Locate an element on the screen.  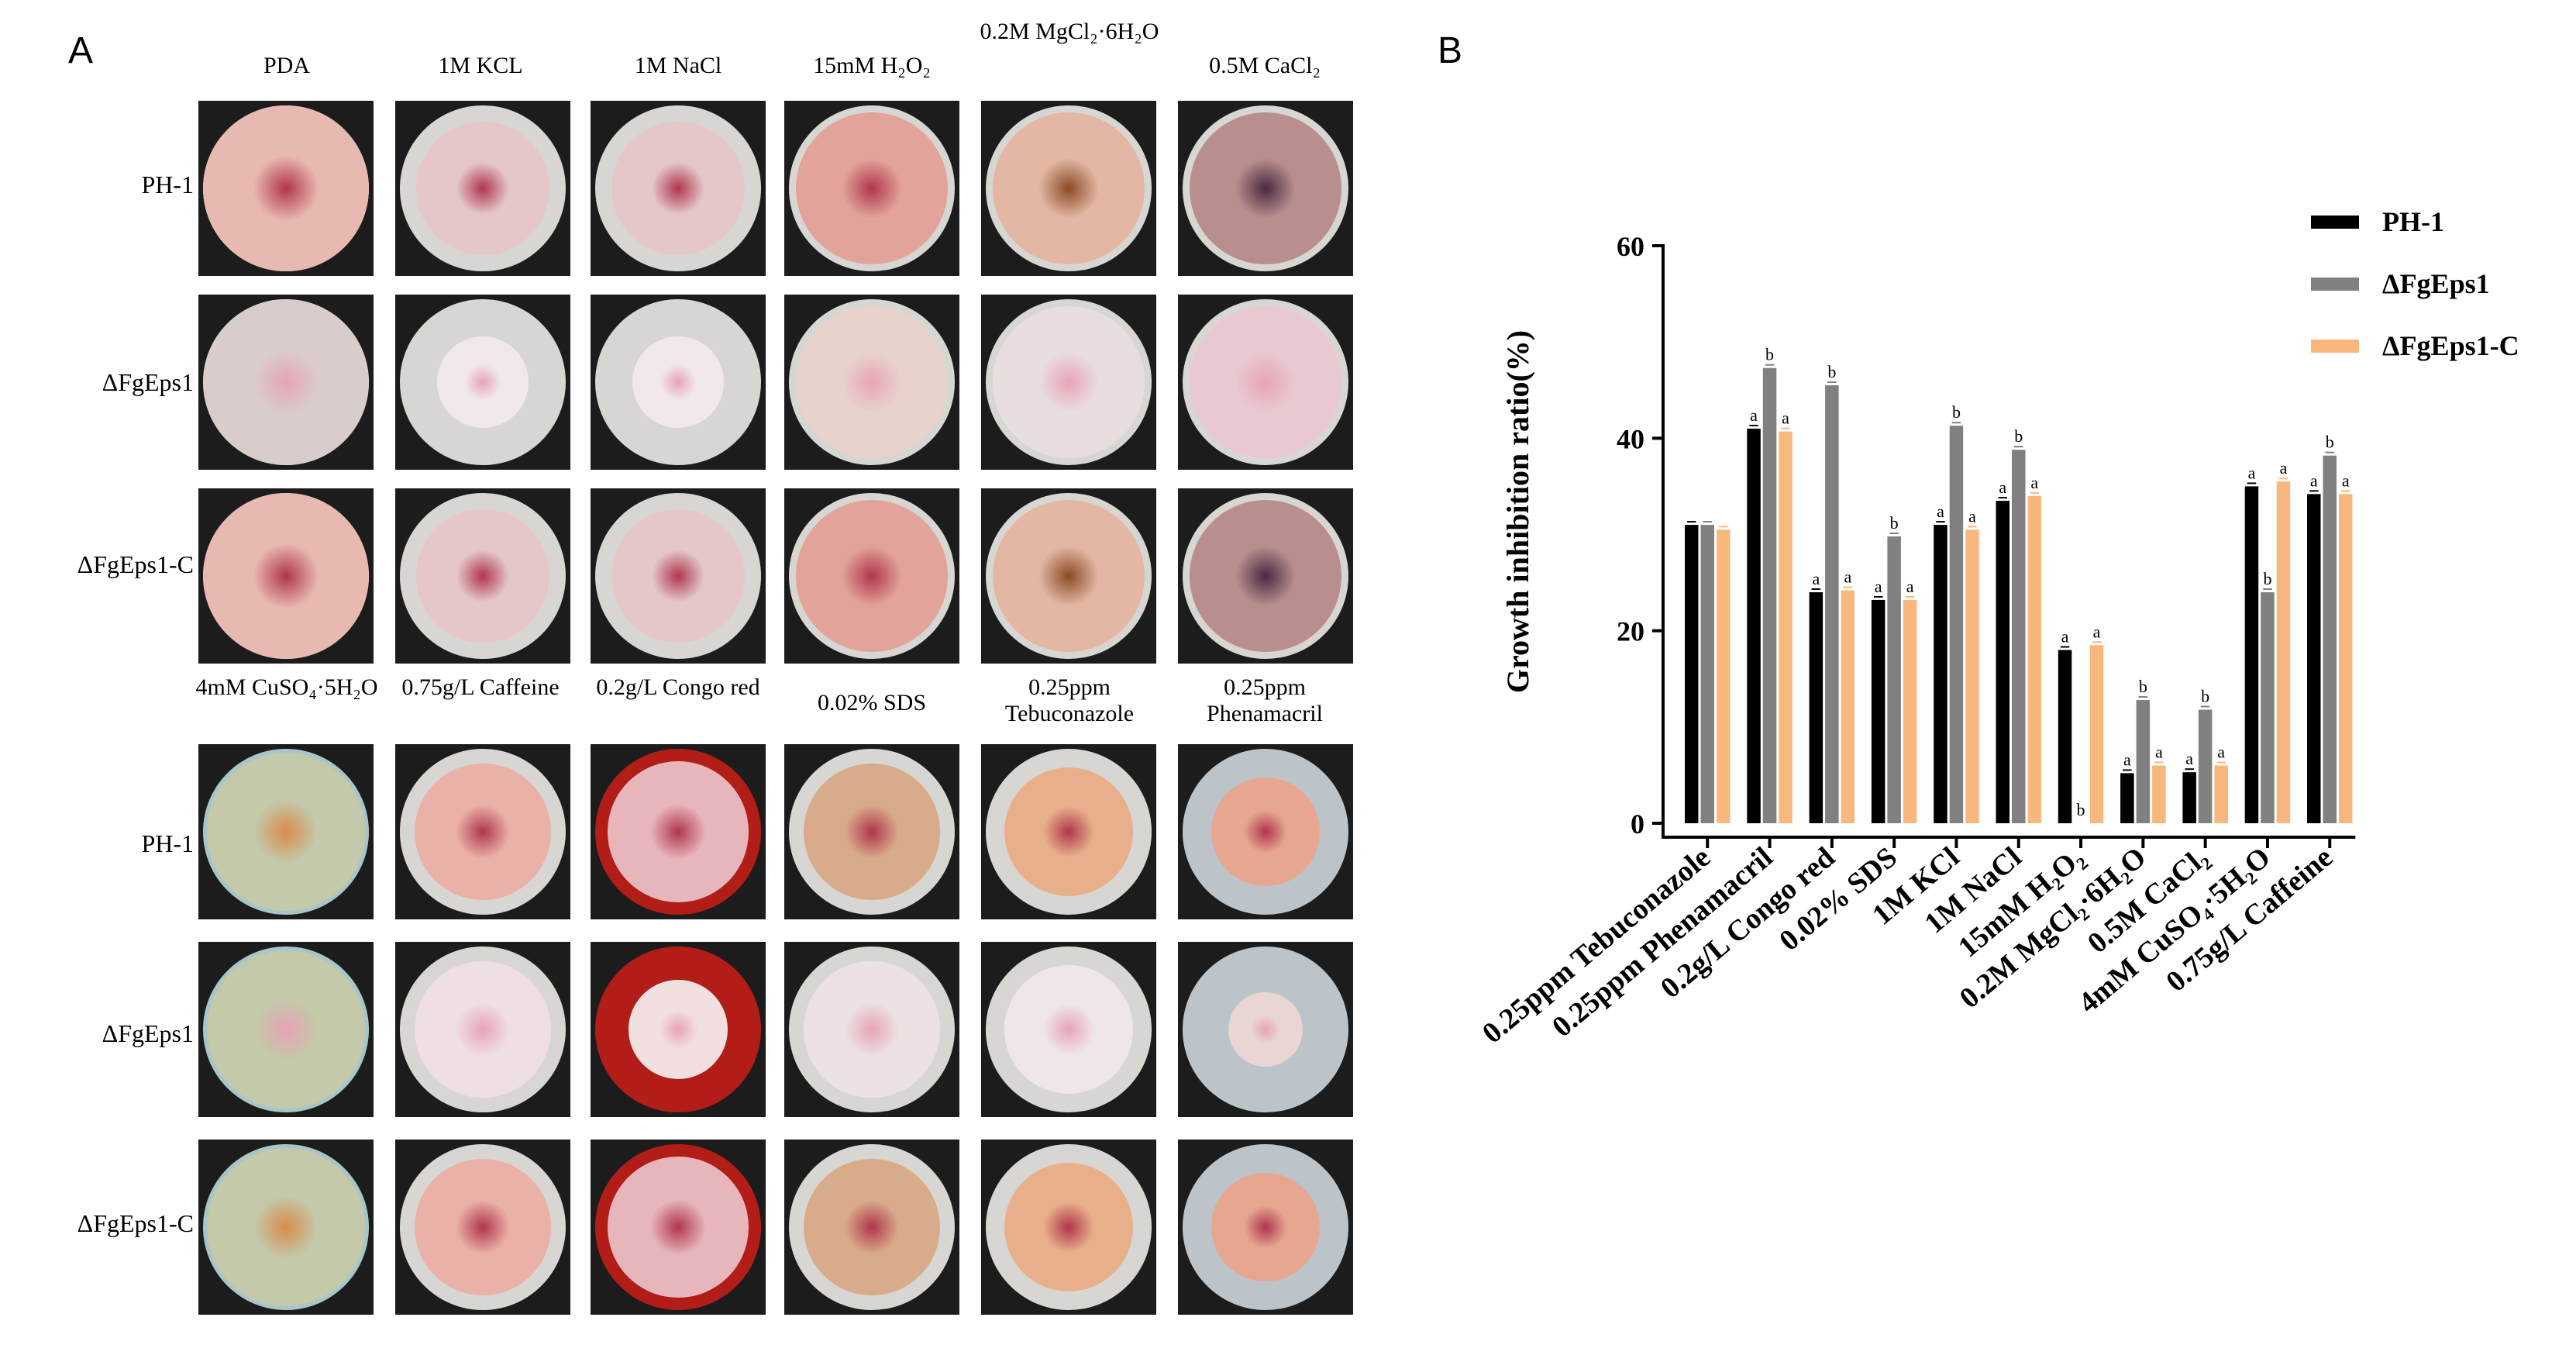
chart-axes: 0 20 40 60 is located at coordinates (1986, 539).